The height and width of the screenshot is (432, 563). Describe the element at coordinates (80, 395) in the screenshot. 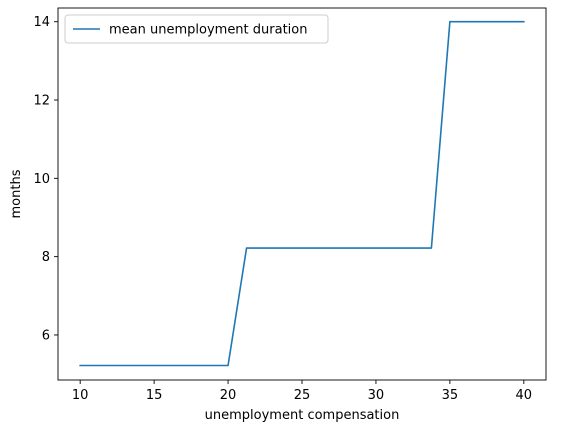

I see `x-tick-label: 10` at that location.